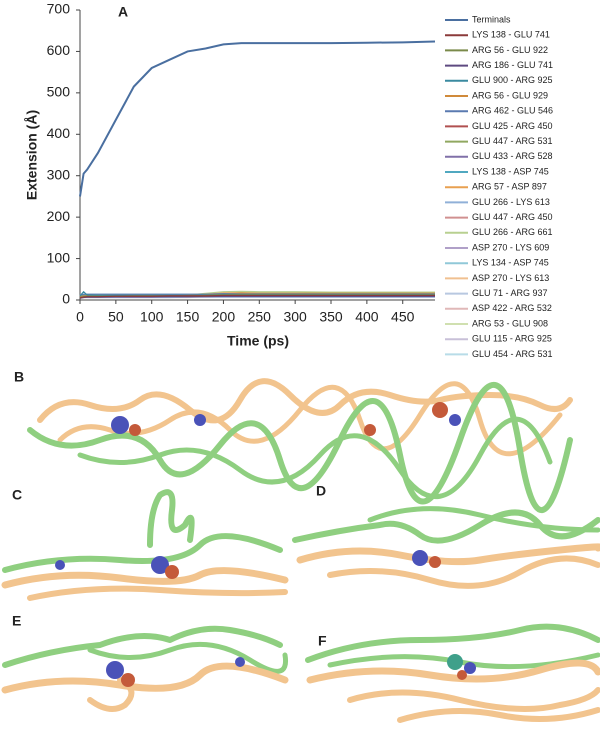 Image resolution: width=600 pixels, height=729 pixels. Describe the element at coordinates (512, 80) in the screenshot. I see `legend-label: GLU 900 - ARG 925` at that location.